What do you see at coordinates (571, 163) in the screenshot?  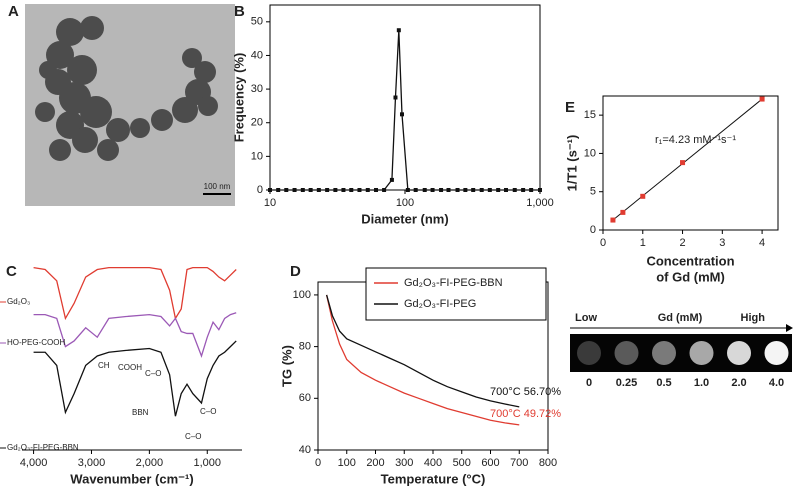 I see `y-axis-label: 1/T1 (s⁻¹)` at bounding box center [571, 163].